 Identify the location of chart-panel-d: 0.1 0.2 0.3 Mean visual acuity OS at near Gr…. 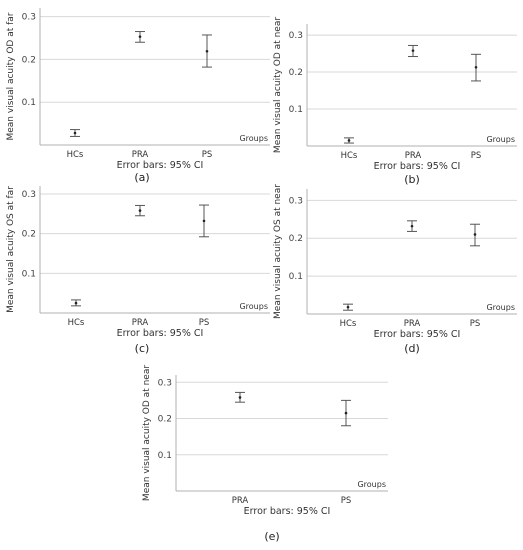
(395, 269).